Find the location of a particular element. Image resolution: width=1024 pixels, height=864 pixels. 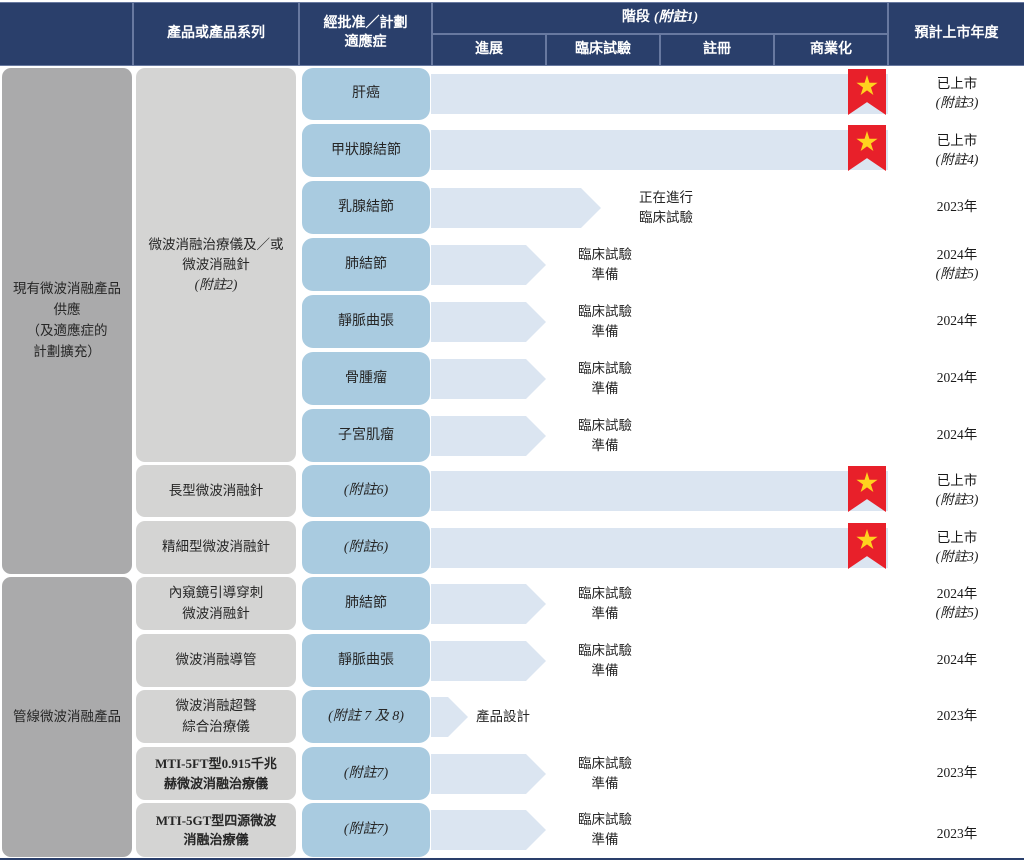

header-cell-stage-group: 階段 (附註1) is located at coordinates (660, 18).